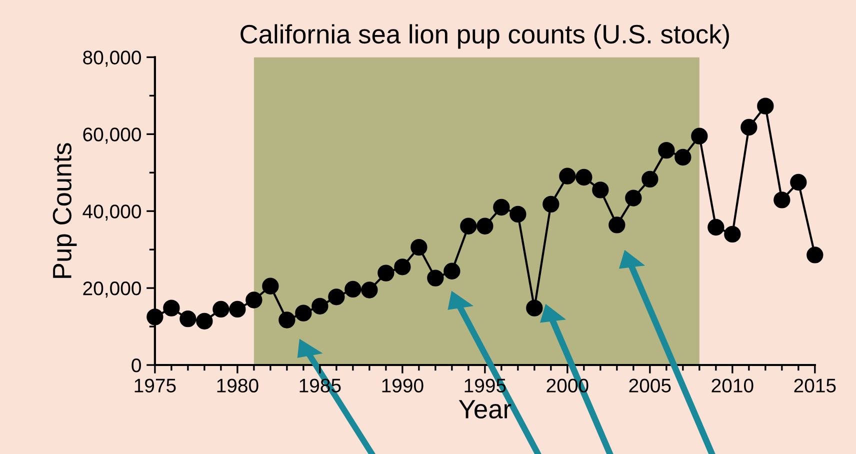  What do you see at coordinates (111, 212) in the screenshot?
I see `y-tick-label: 40,000` at bounding box center [111, 212].